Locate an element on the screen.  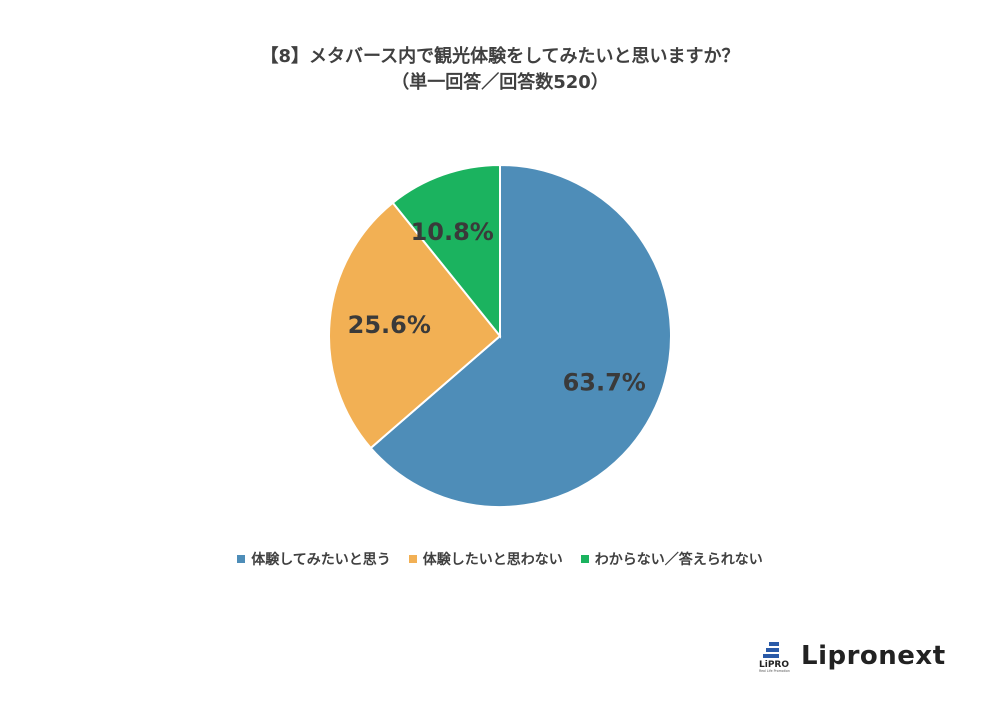
data-label-1: 63.7% is located at coordinates (604, 383).